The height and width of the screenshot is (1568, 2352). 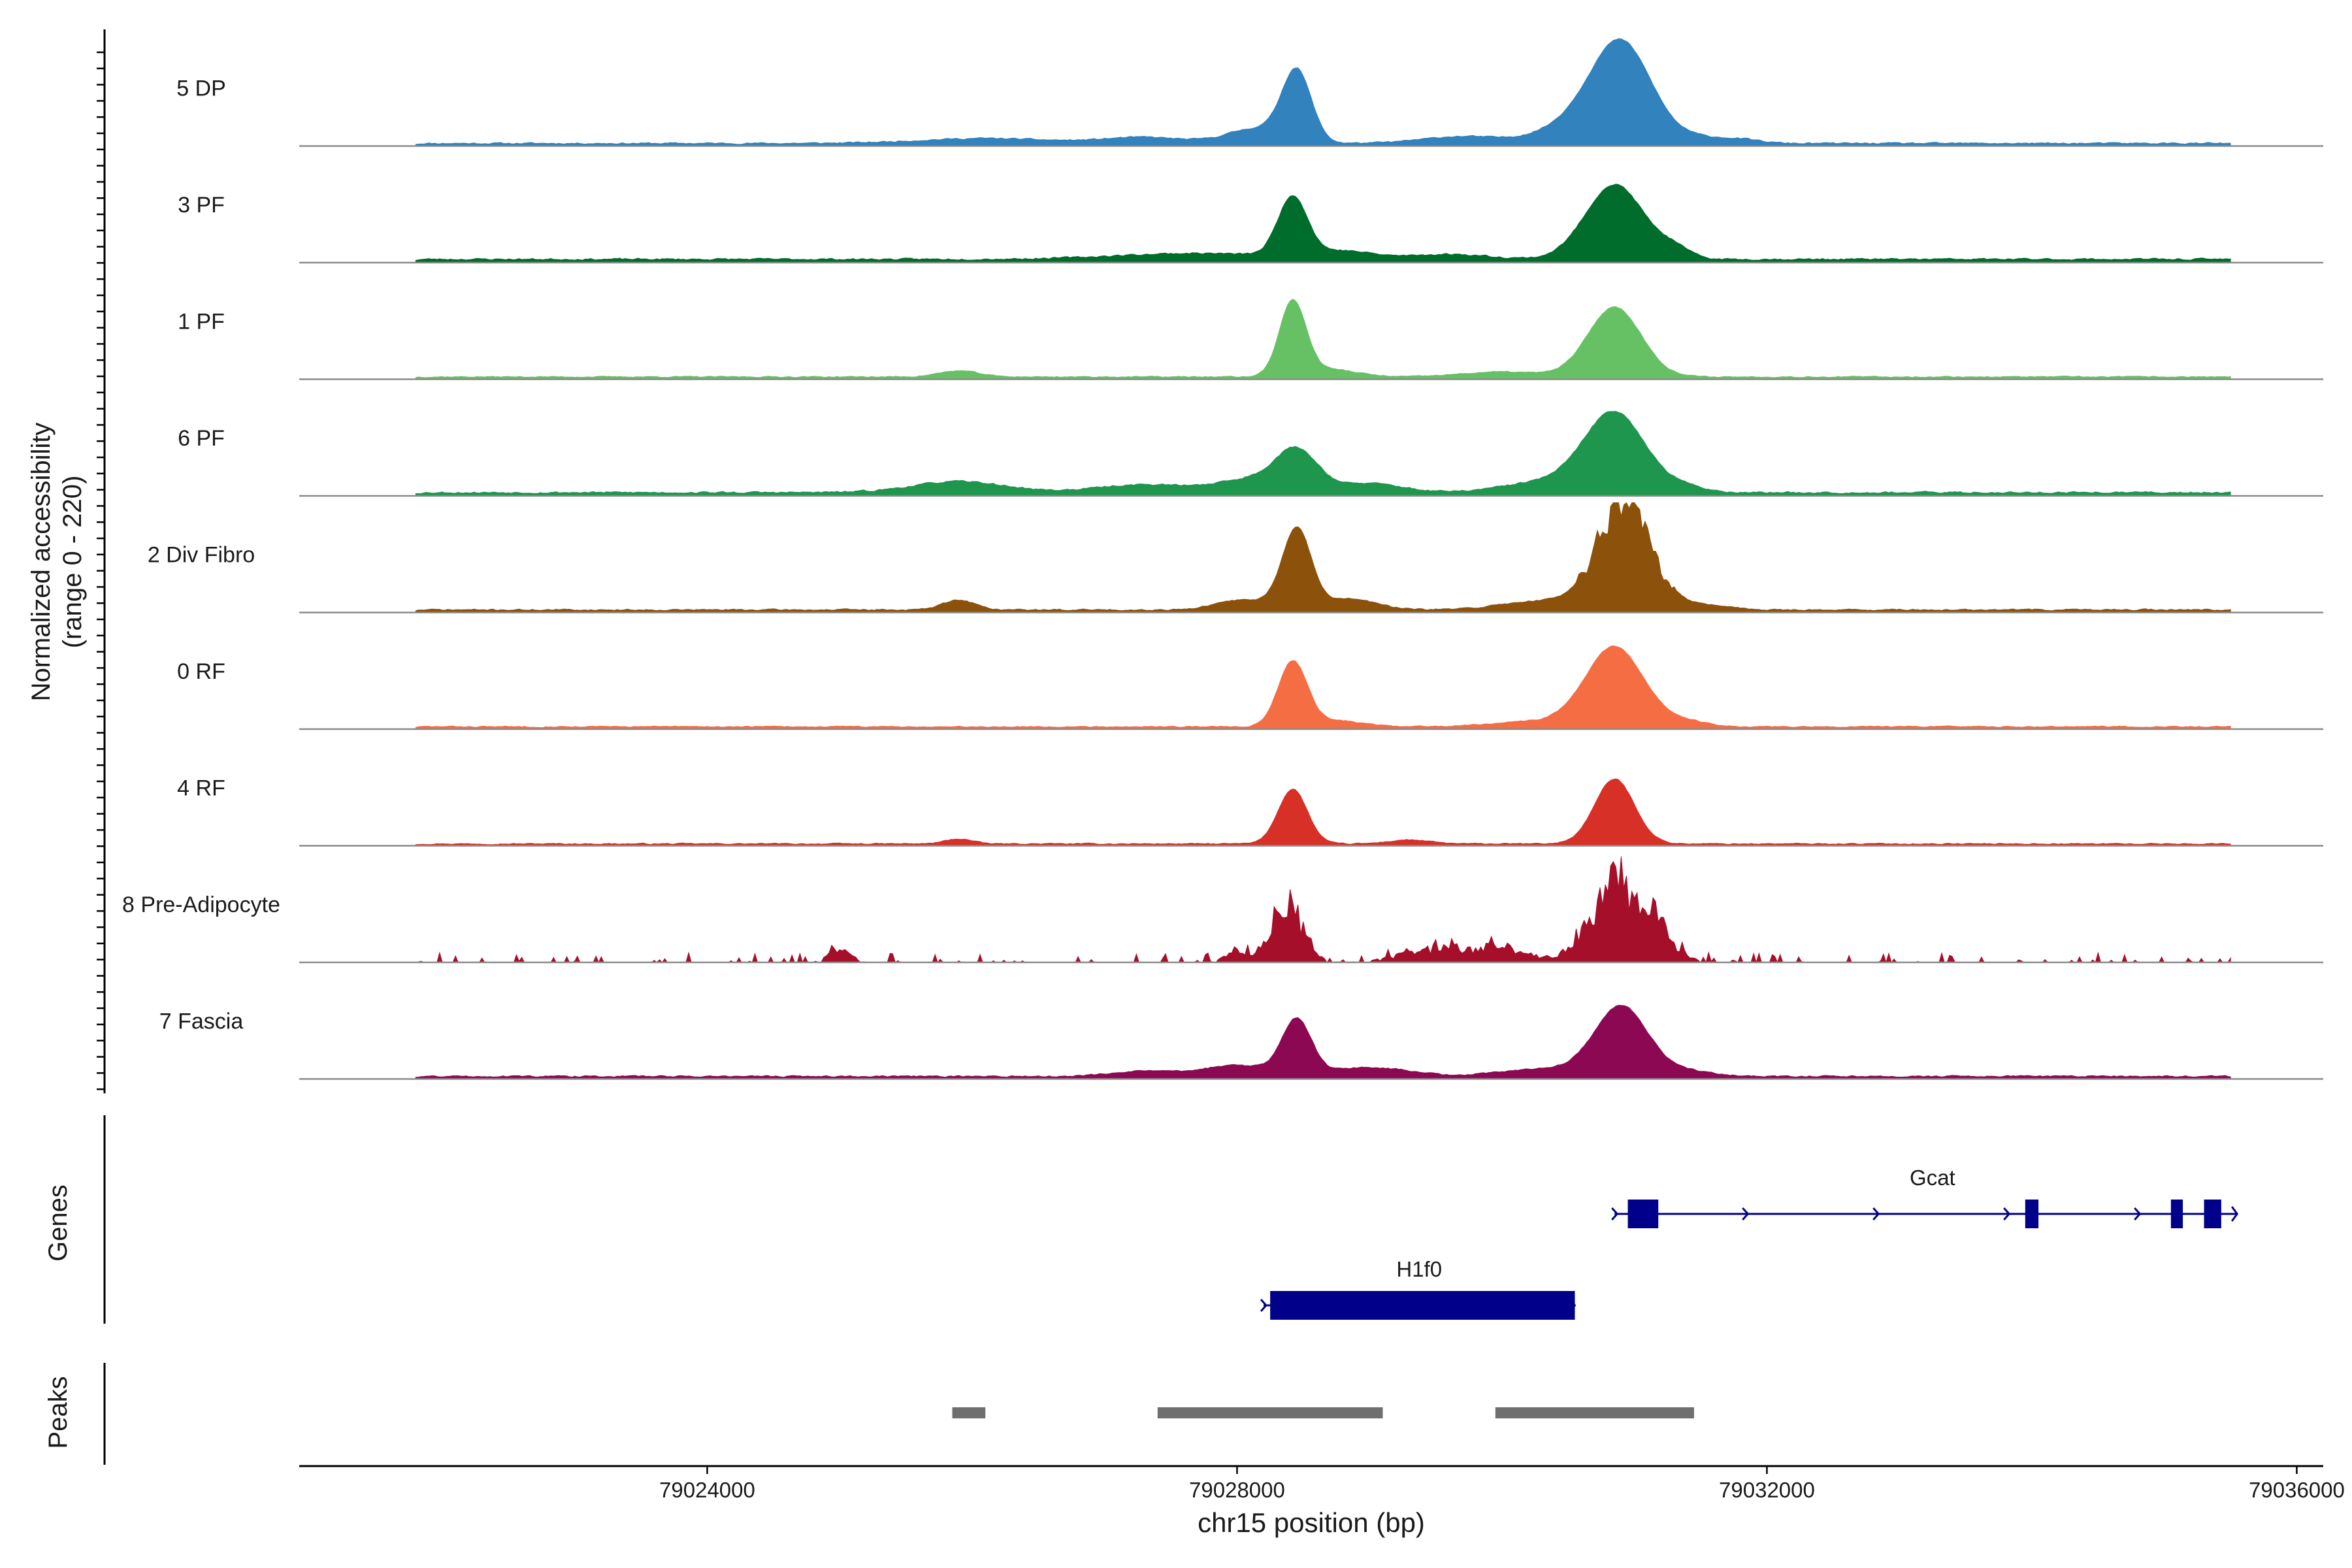 What do you see at coordinates (201, 1021) in the screenshot?
I see `track-label: 7 Fascia` at bounding box center [201, 1021].